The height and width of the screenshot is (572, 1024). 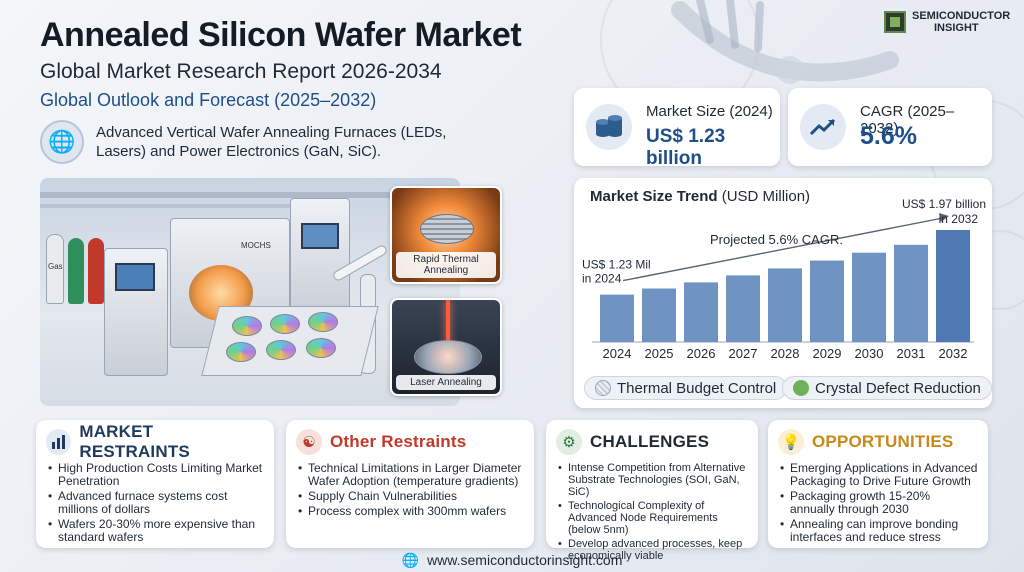 I want to click on start-annotation-line-1: US$ 1.23 Mil, so click(x=616, y=265).